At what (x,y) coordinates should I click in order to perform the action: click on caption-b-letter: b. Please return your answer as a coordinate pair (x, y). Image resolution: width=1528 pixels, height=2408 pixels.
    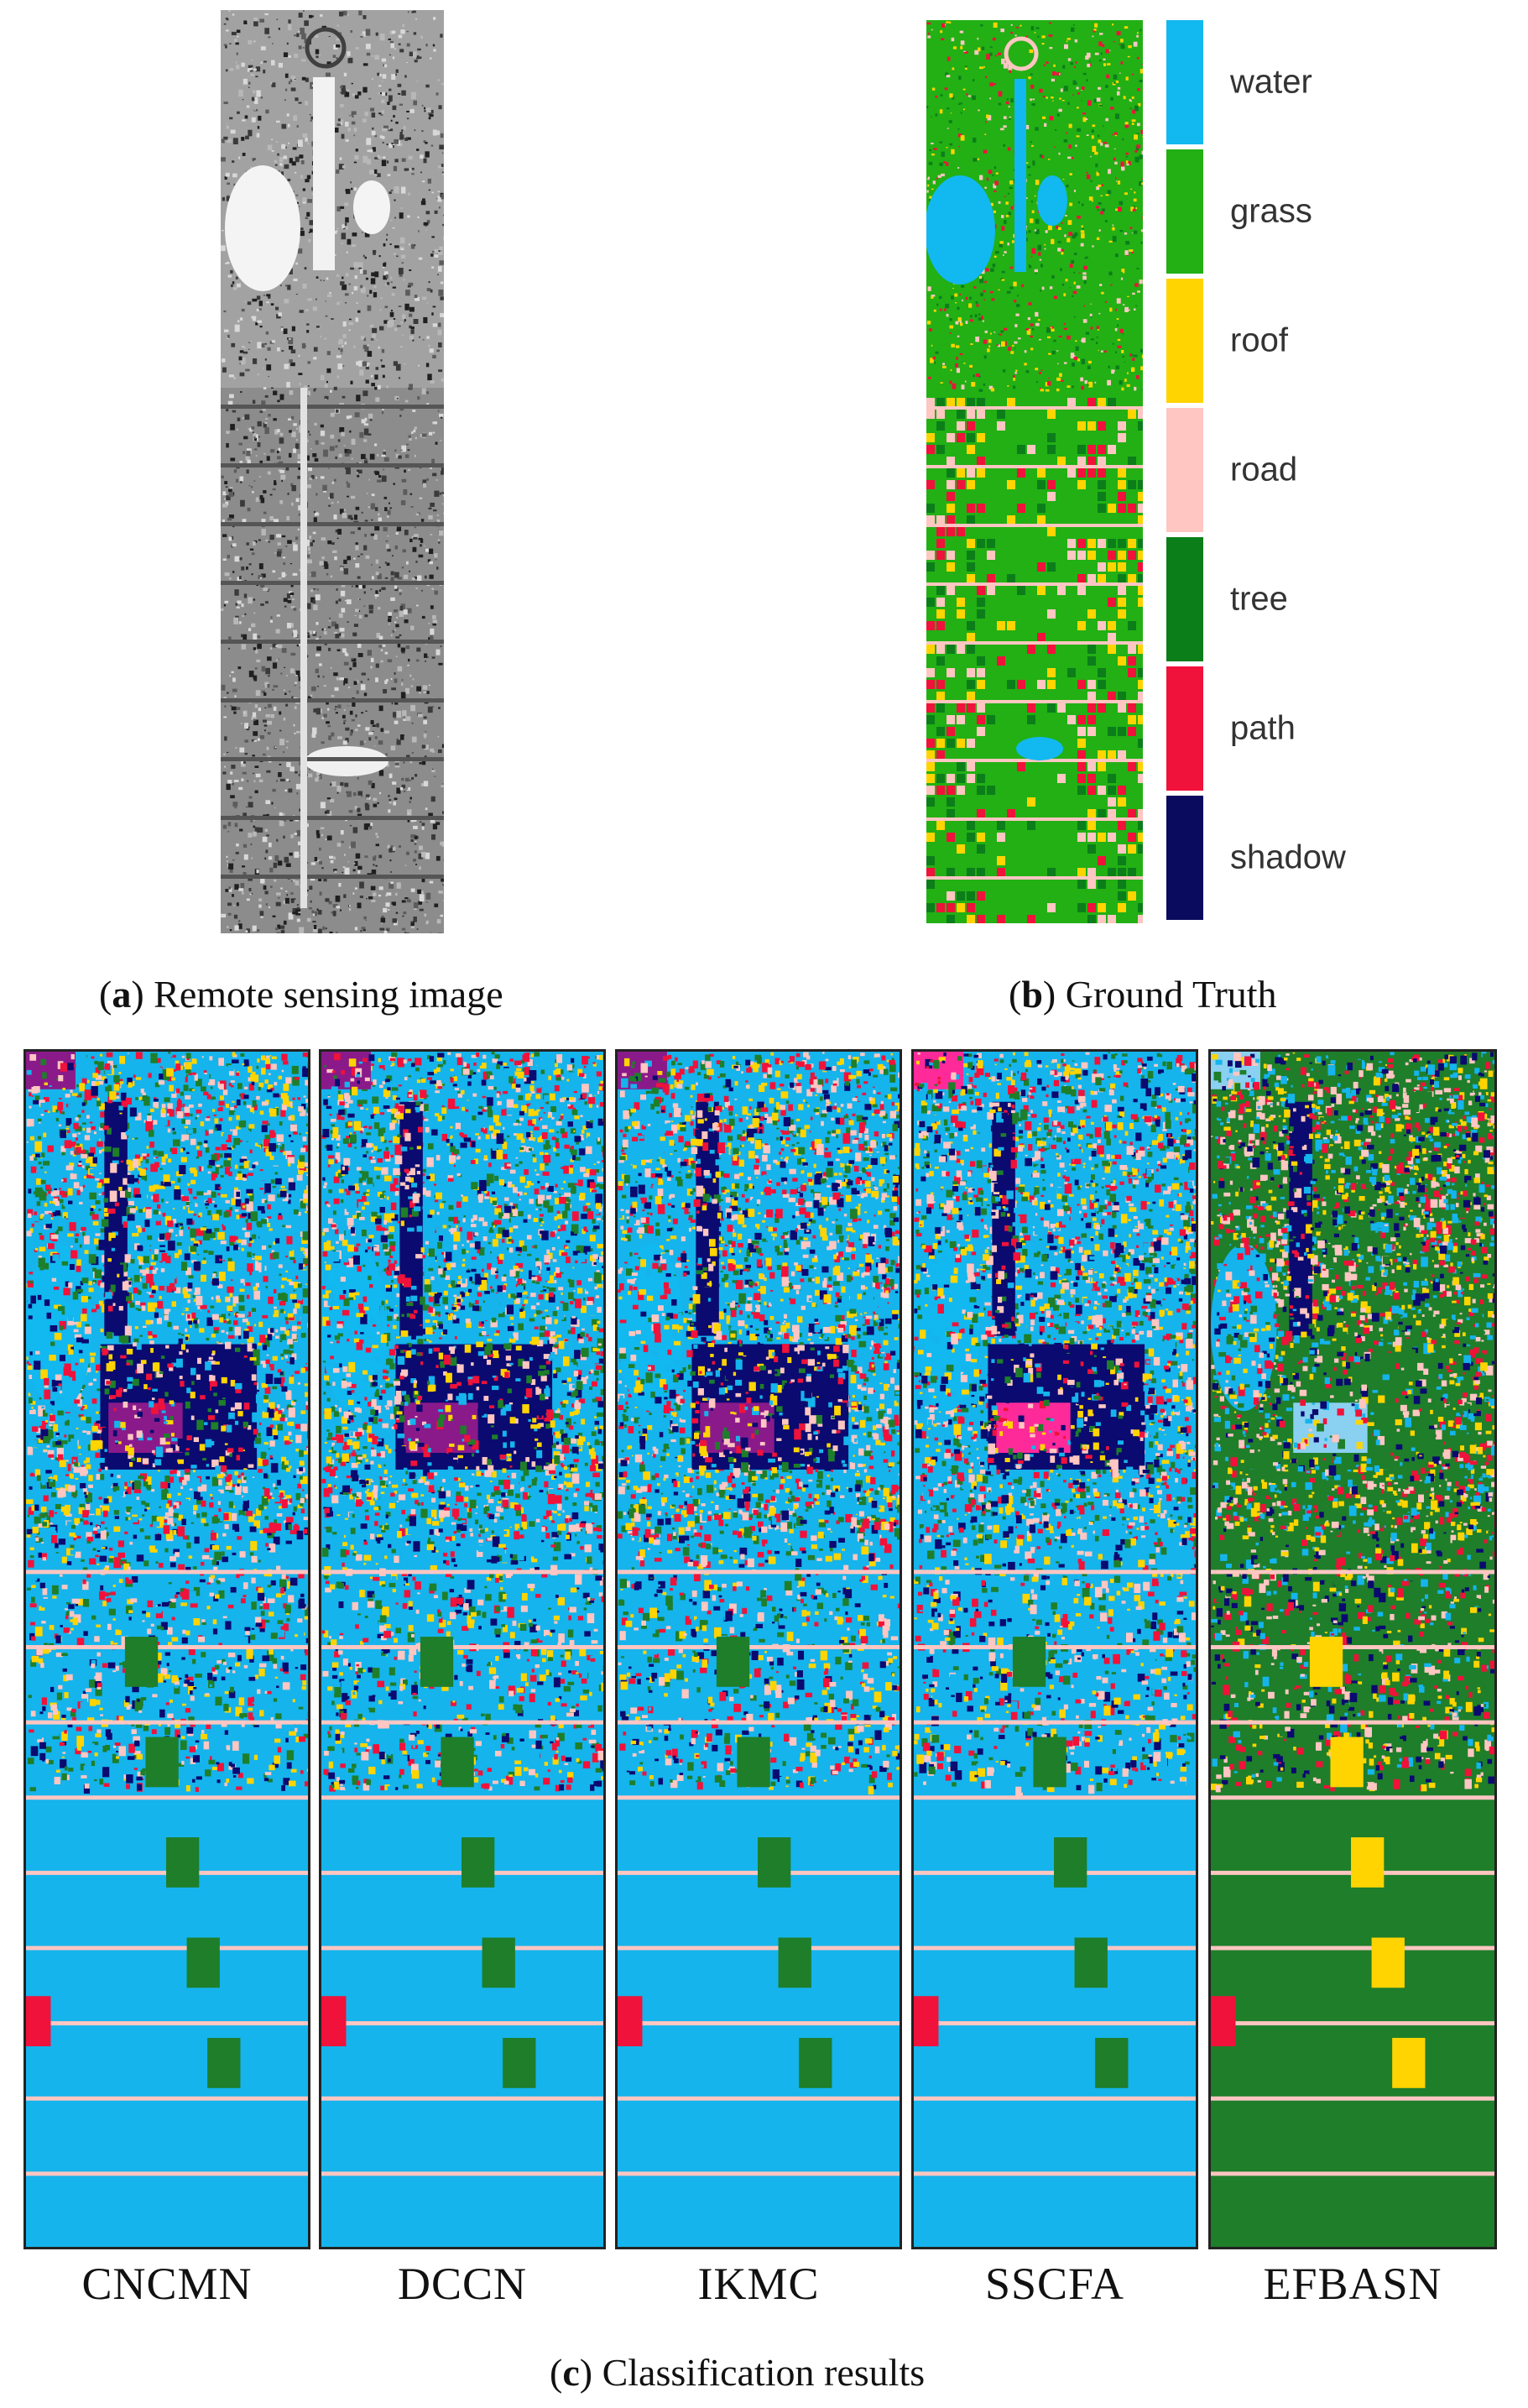
    Looking at the image, I should click on (1032, 994).